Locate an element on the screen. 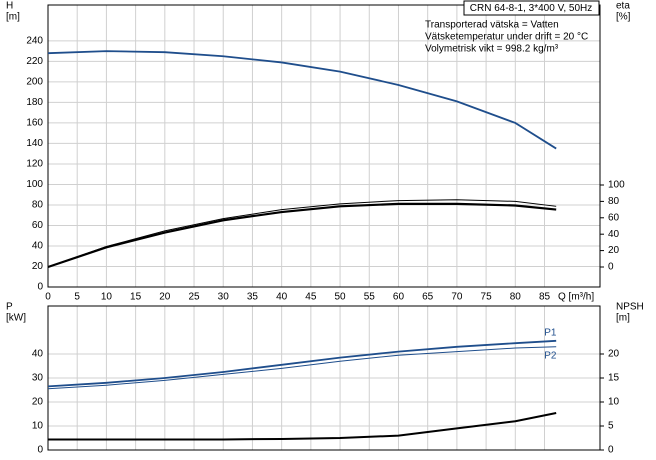  x-tick-label: 10 is located at coordinates (107, 297).